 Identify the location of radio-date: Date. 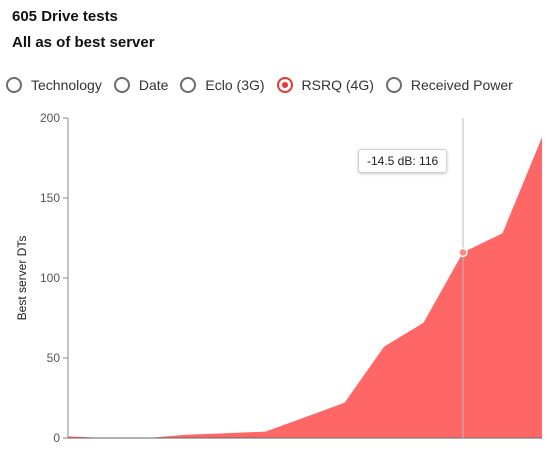
(141, 85).